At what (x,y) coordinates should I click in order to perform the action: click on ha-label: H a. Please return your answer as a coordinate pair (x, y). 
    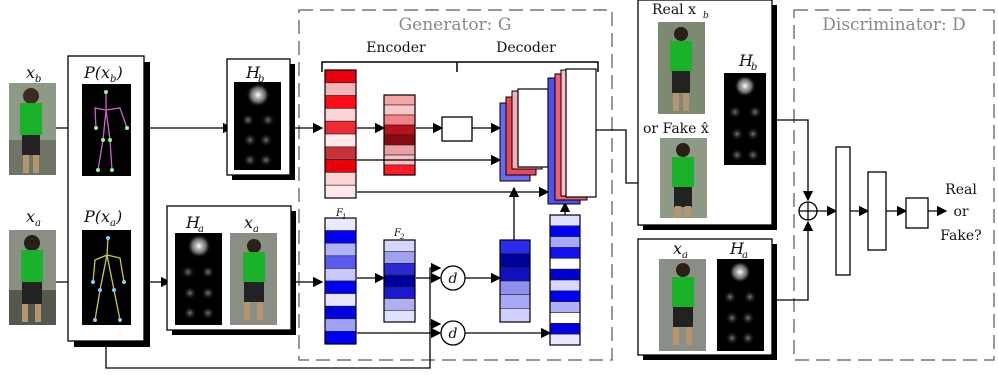
    Looking at the image, I should click on (194, 224).